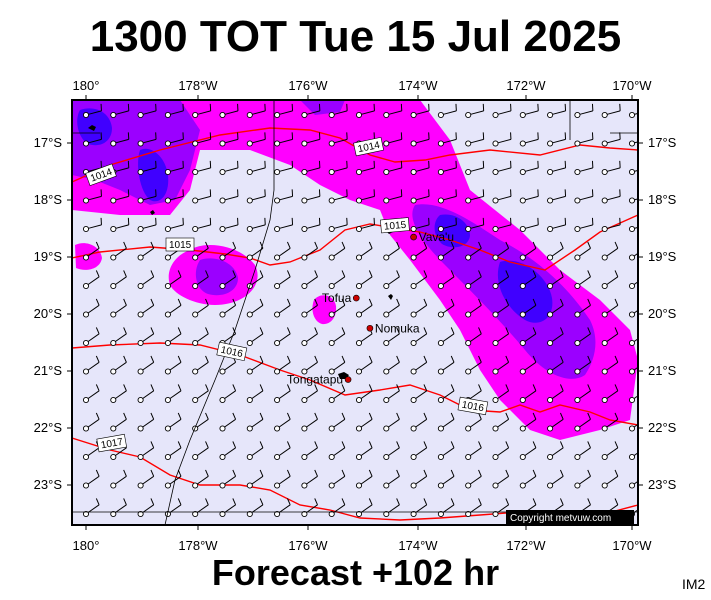  I want to click on place-label: Tofua, so click(337, 298).